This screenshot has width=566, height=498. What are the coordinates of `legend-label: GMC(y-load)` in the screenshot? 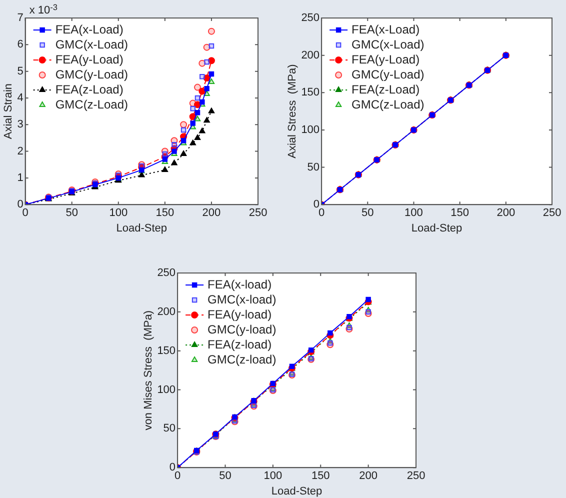 It's located at (242, 329).